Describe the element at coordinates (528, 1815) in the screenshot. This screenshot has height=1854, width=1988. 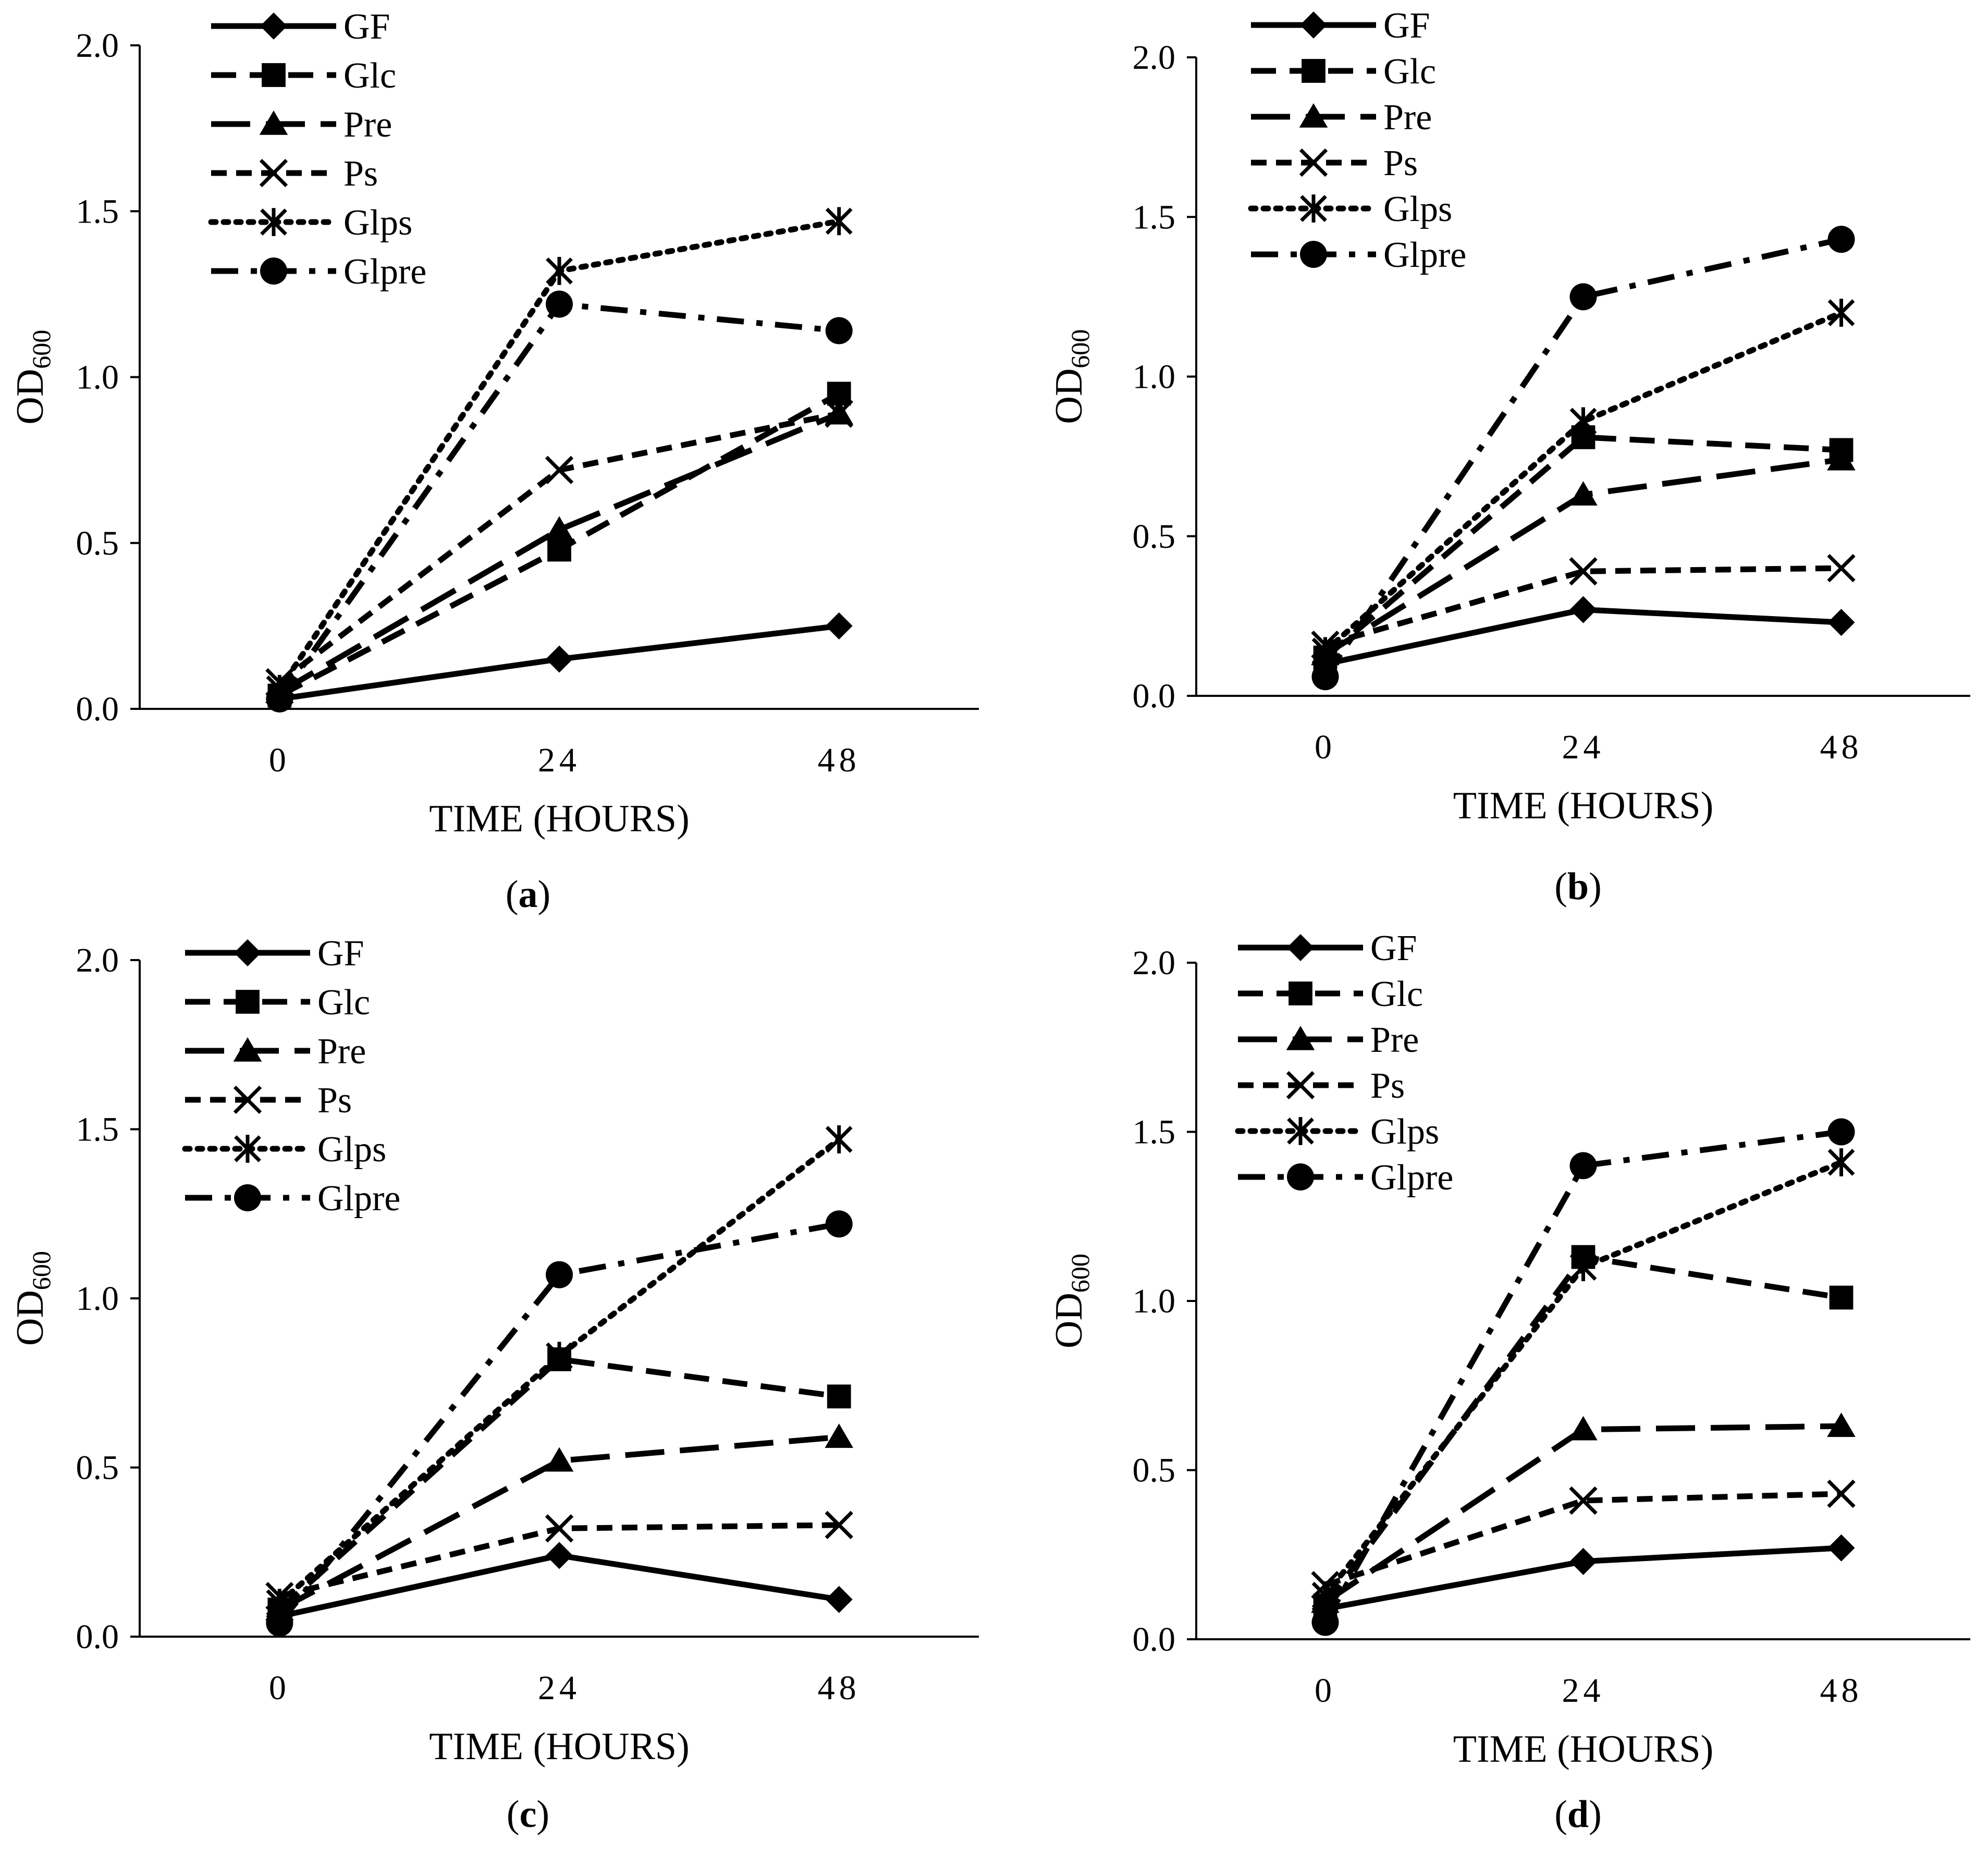
I see `panel-caption: (c)` at that location.